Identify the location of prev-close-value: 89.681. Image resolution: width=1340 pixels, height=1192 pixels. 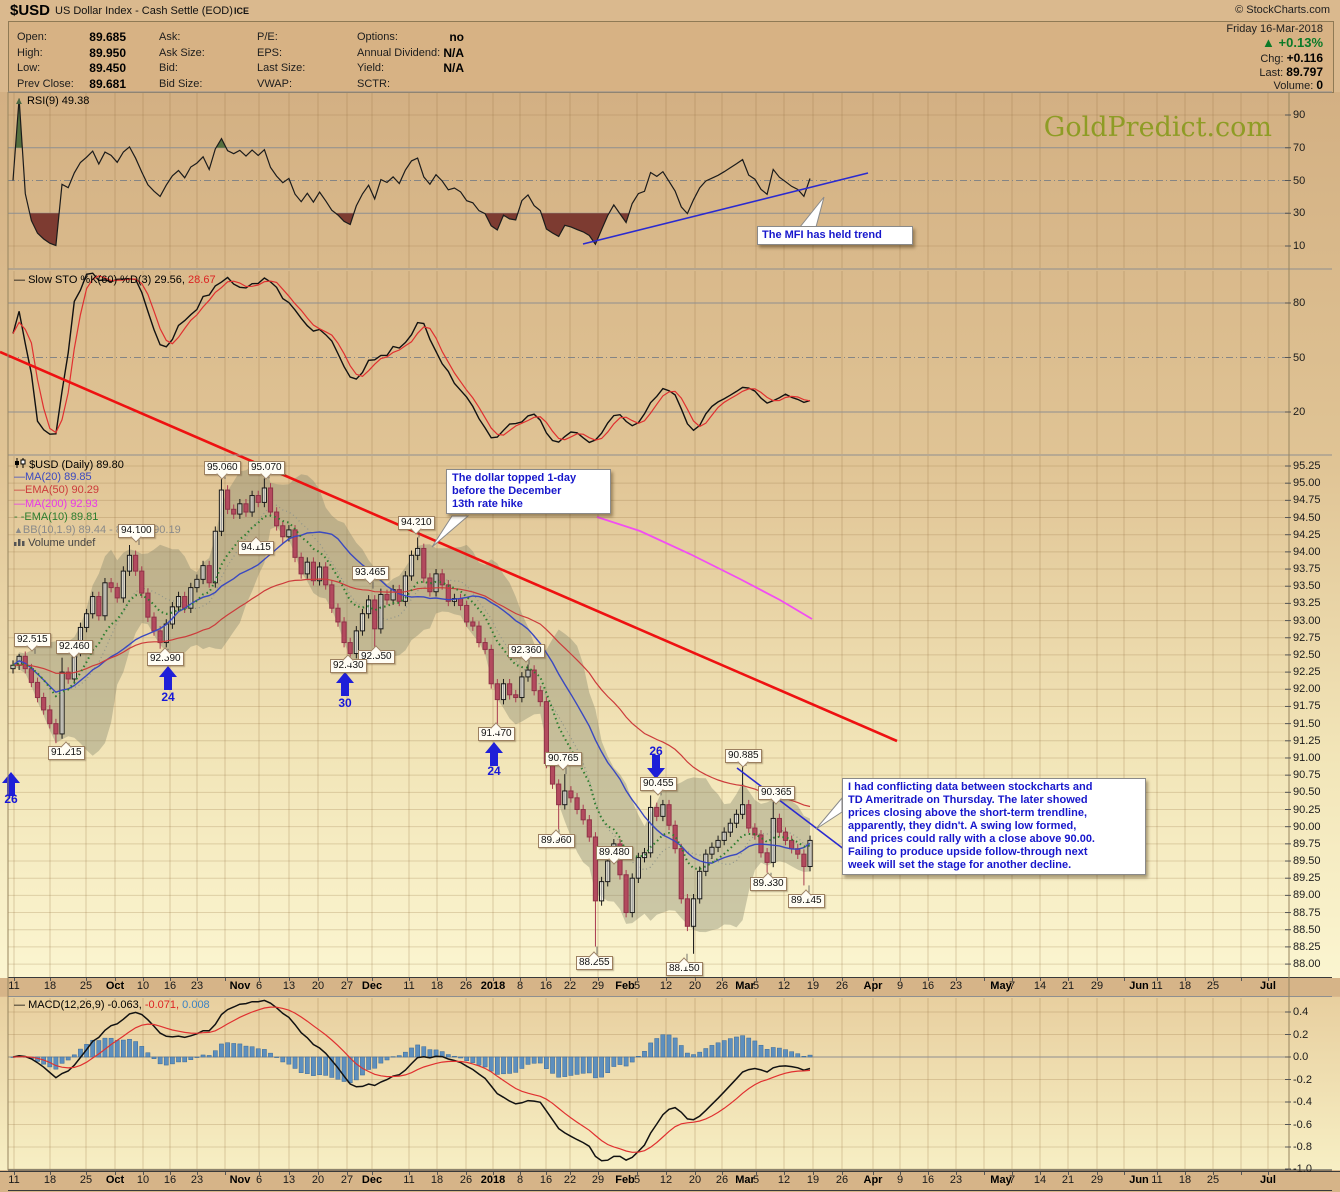
(107, 83).